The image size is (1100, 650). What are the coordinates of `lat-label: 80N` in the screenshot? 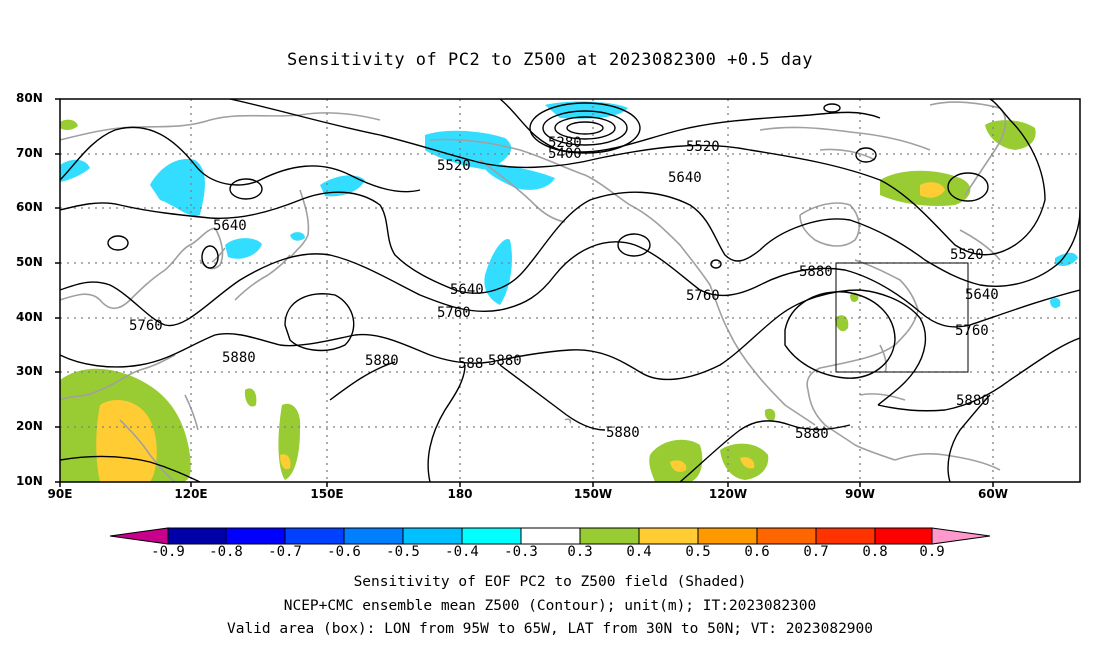 It's located at (29, 98).